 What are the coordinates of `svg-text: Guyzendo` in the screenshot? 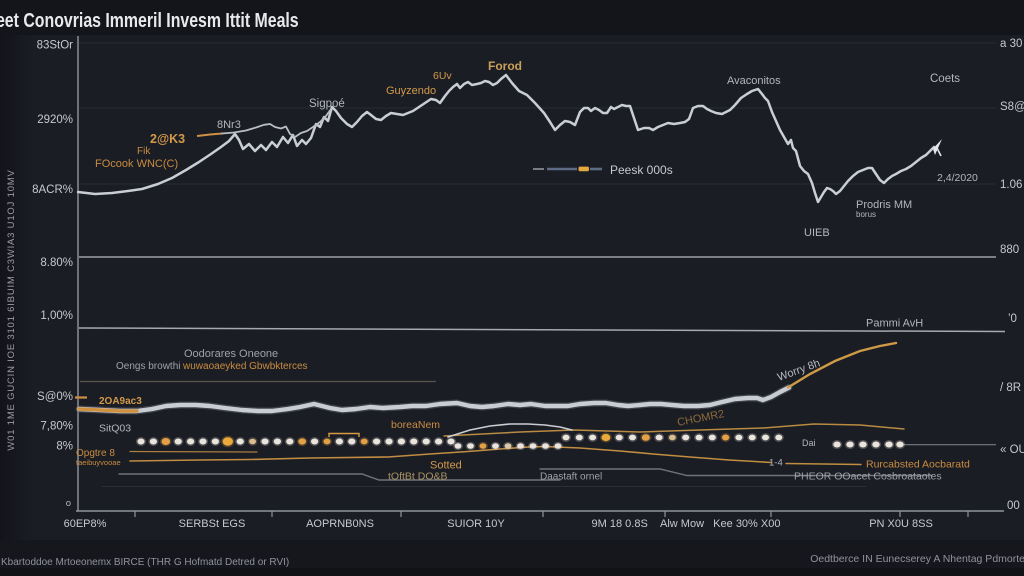 It's located at (411, 91).